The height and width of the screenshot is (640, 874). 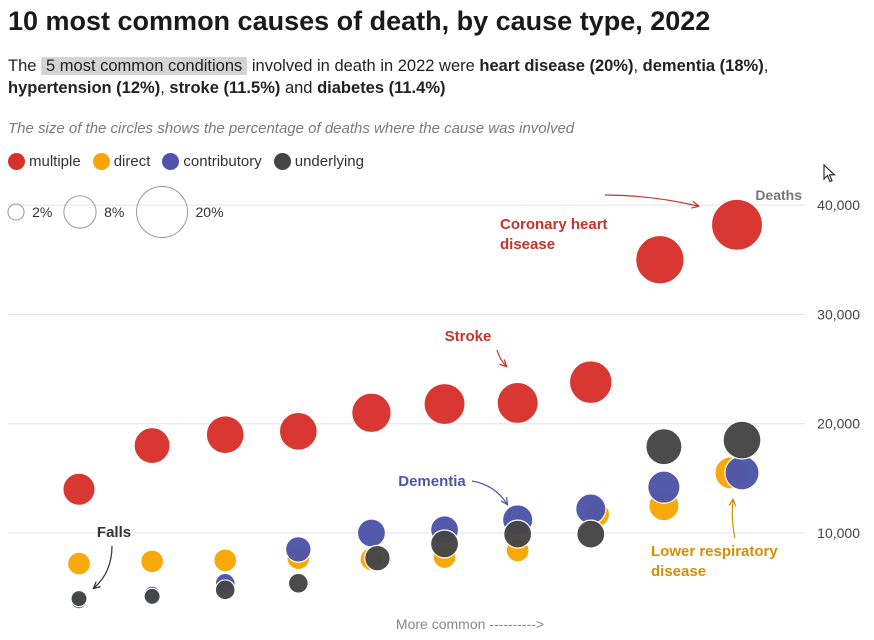 I want to click on legend-label-direct: direct, so click(x=132, y=161).